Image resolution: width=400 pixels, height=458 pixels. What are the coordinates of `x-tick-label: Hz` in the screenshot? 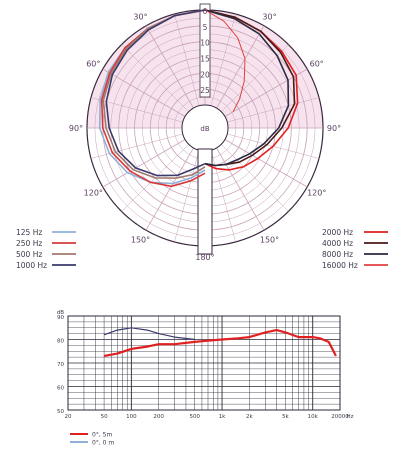 It's located at (349, 417).